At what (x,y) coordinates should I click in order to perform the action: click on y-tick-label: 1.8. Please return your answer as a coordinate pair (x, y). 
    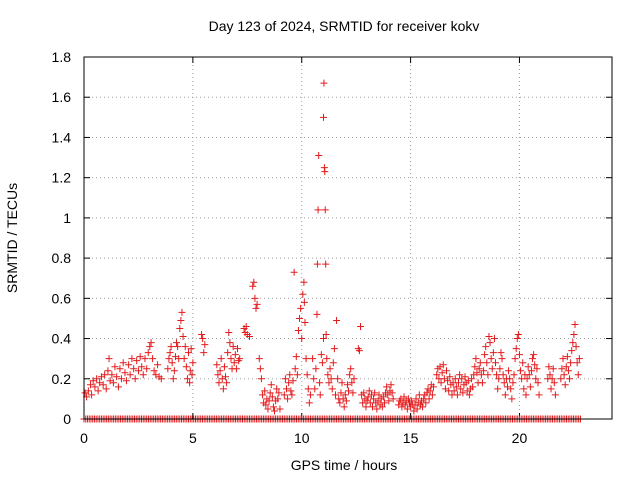
    Looking at the image, I should click on (62, 57).